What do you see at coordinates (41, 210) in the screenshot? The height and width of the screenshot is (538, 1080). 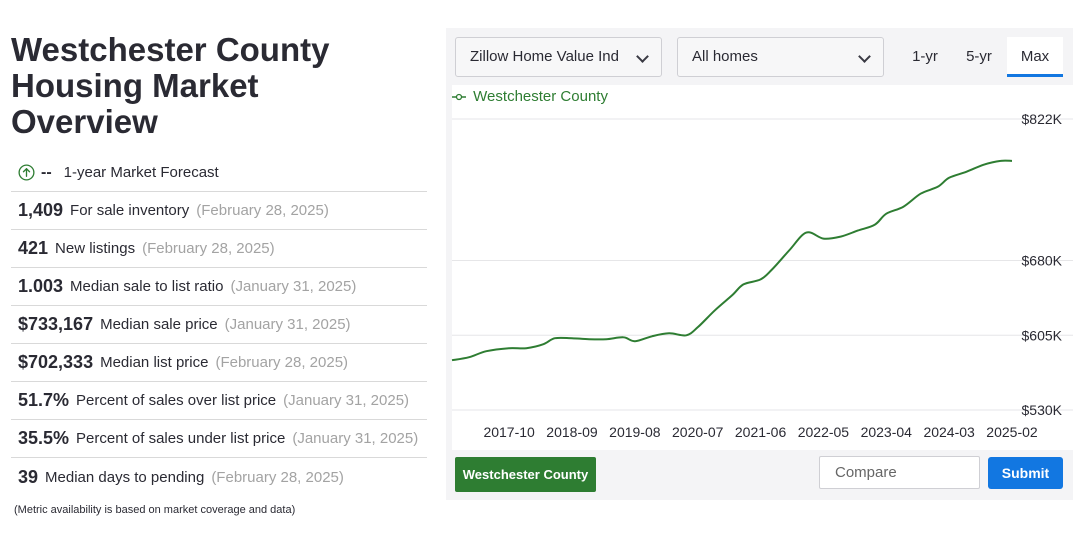 I see `metric-value: 1,409` at bounding box center [41, 210].